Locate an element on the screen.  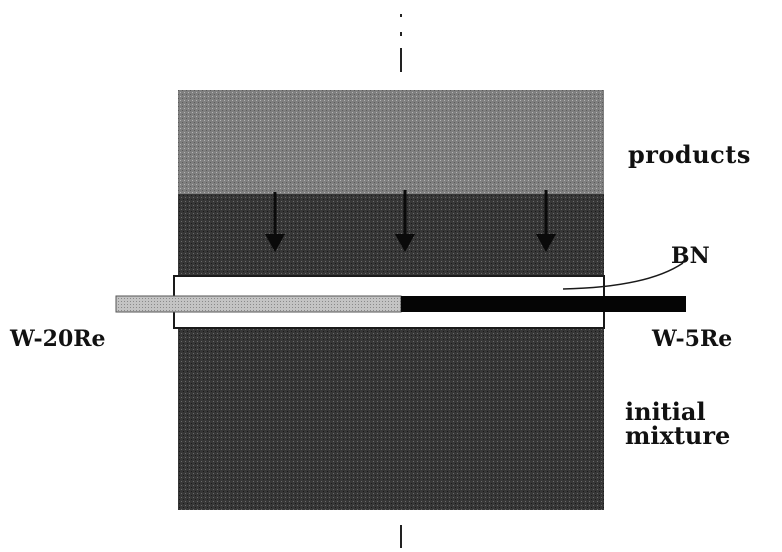
initial-mixture-label: initial mixture is located at coordinates (677, 424).